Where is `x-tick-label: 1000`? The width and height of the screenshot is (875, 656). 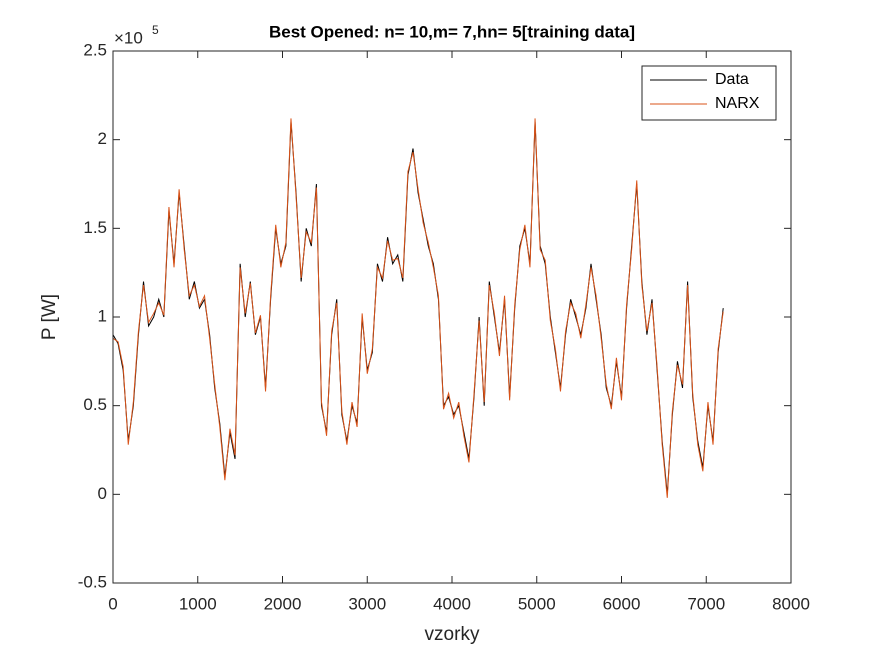
x-tick-label: 1000 is located at coordinates (198, 603).